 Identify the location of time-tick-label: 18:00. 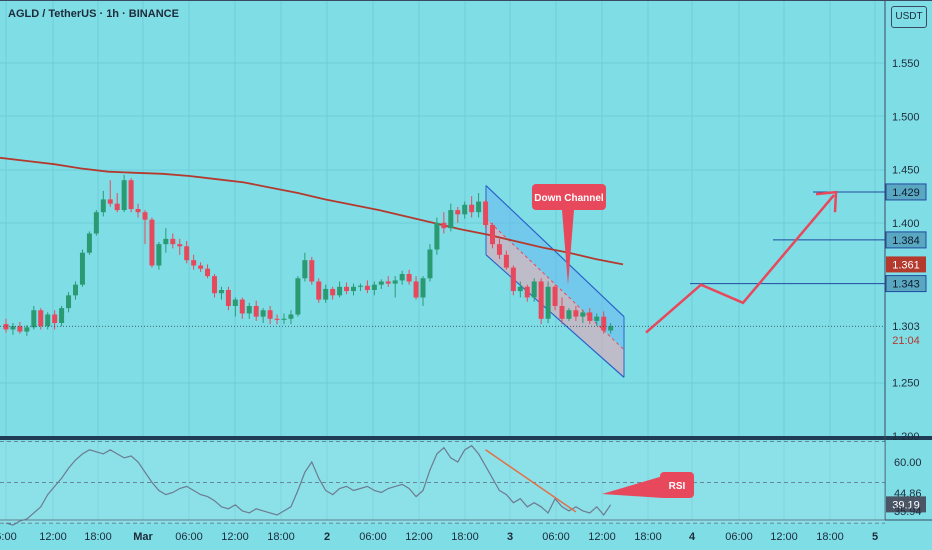
(648, 537).